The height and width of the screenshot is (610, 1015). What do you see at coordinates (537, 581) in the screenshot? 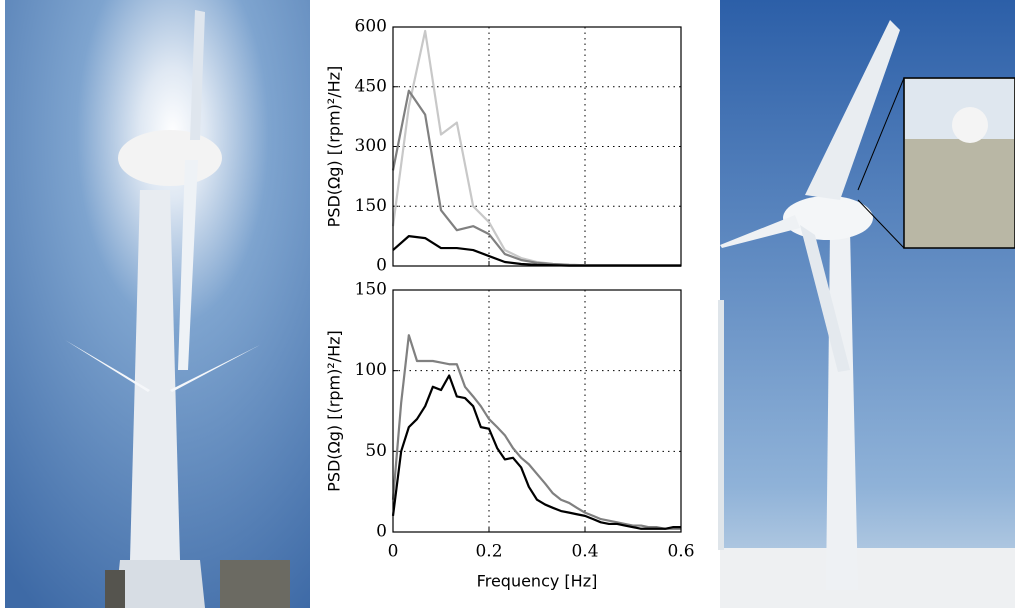
I see `x-axis-label: Frequency [Hz]` at bounding box center [537, 581].